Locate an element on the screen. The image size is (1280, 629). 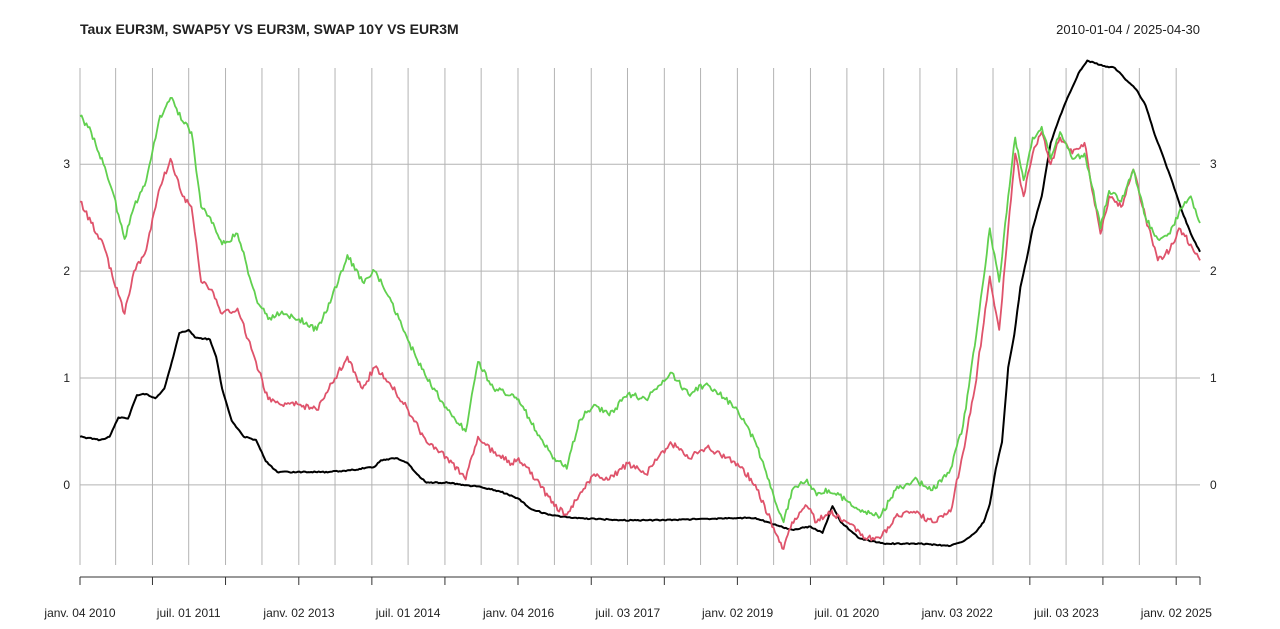
y-tick-label-left: 3 is located at coordinates (66, 164).